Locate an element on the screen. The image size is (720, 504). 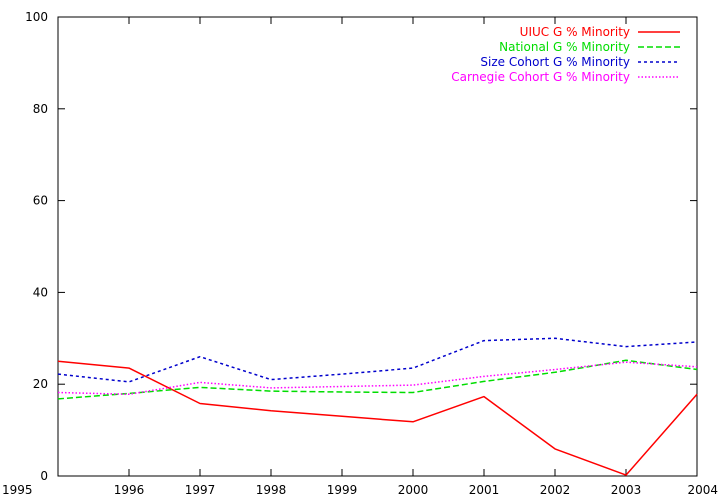
legend-label: Size Cohort G % Minority is located at coordinates (555, 62).